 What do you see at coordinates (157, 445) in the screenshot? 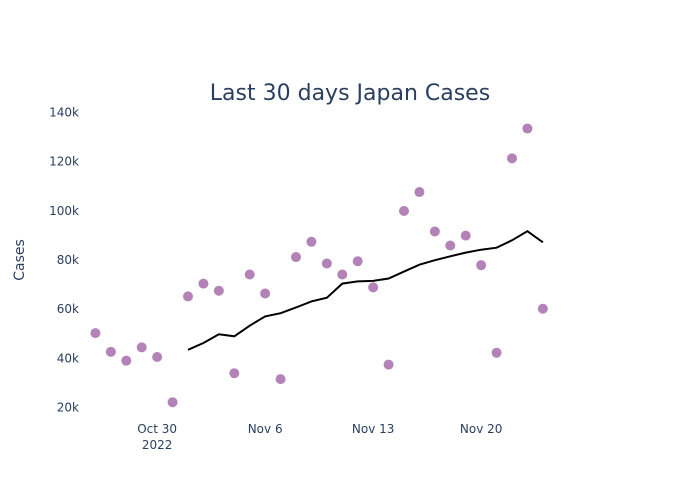
I see `x-tick-sublabel: 2022` at bounding box center [157, 445].